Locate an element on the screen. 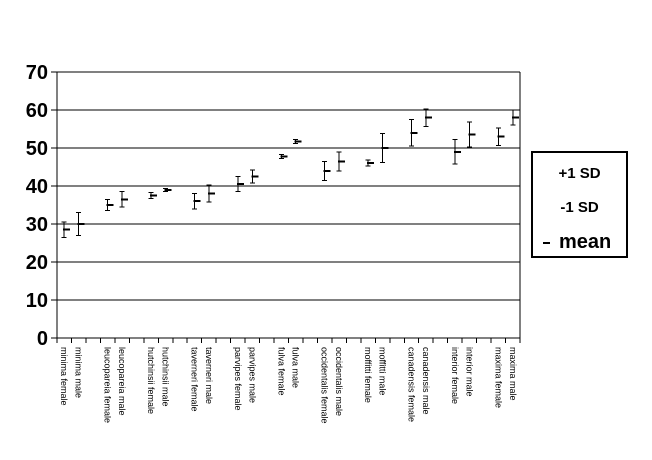  svg-text: hutchinsii male is located at coordinates (166, 377).